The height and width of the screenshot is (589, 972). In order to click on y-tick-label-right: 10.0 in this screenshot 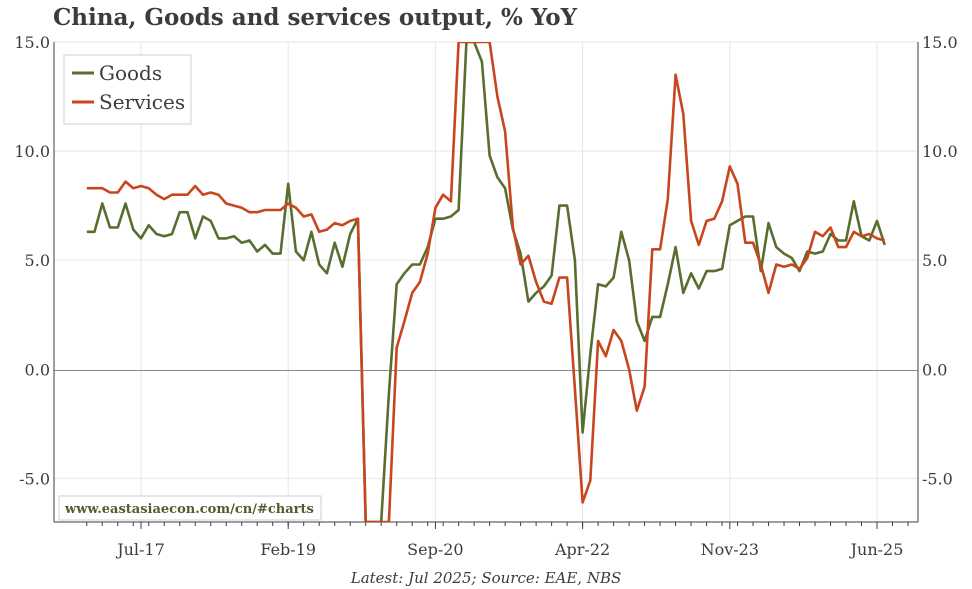, I will do `click(940, 151)`.